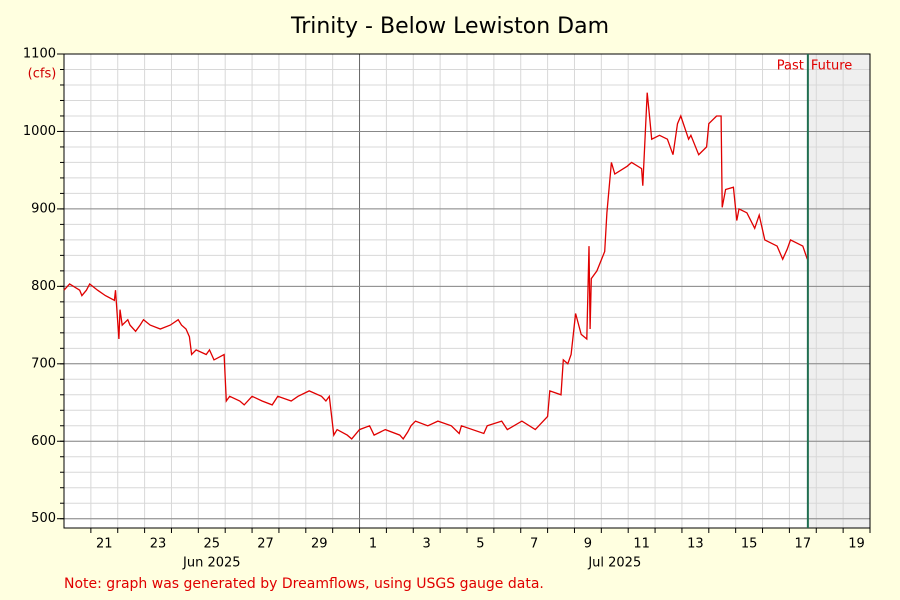 This screenshot has width=900, height=600. I want to click on month-label: Jun 2025, so click(211, 563).